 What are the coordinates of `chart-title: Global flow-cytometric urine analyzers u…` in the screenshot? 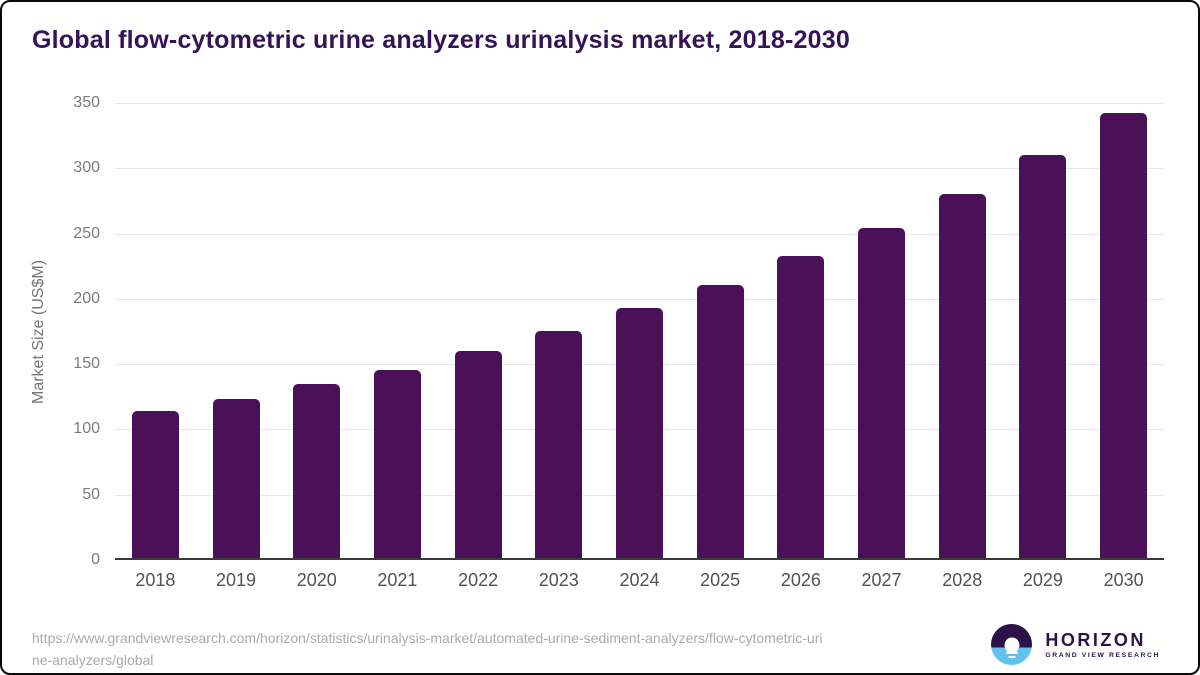 It's located at (441, 40).